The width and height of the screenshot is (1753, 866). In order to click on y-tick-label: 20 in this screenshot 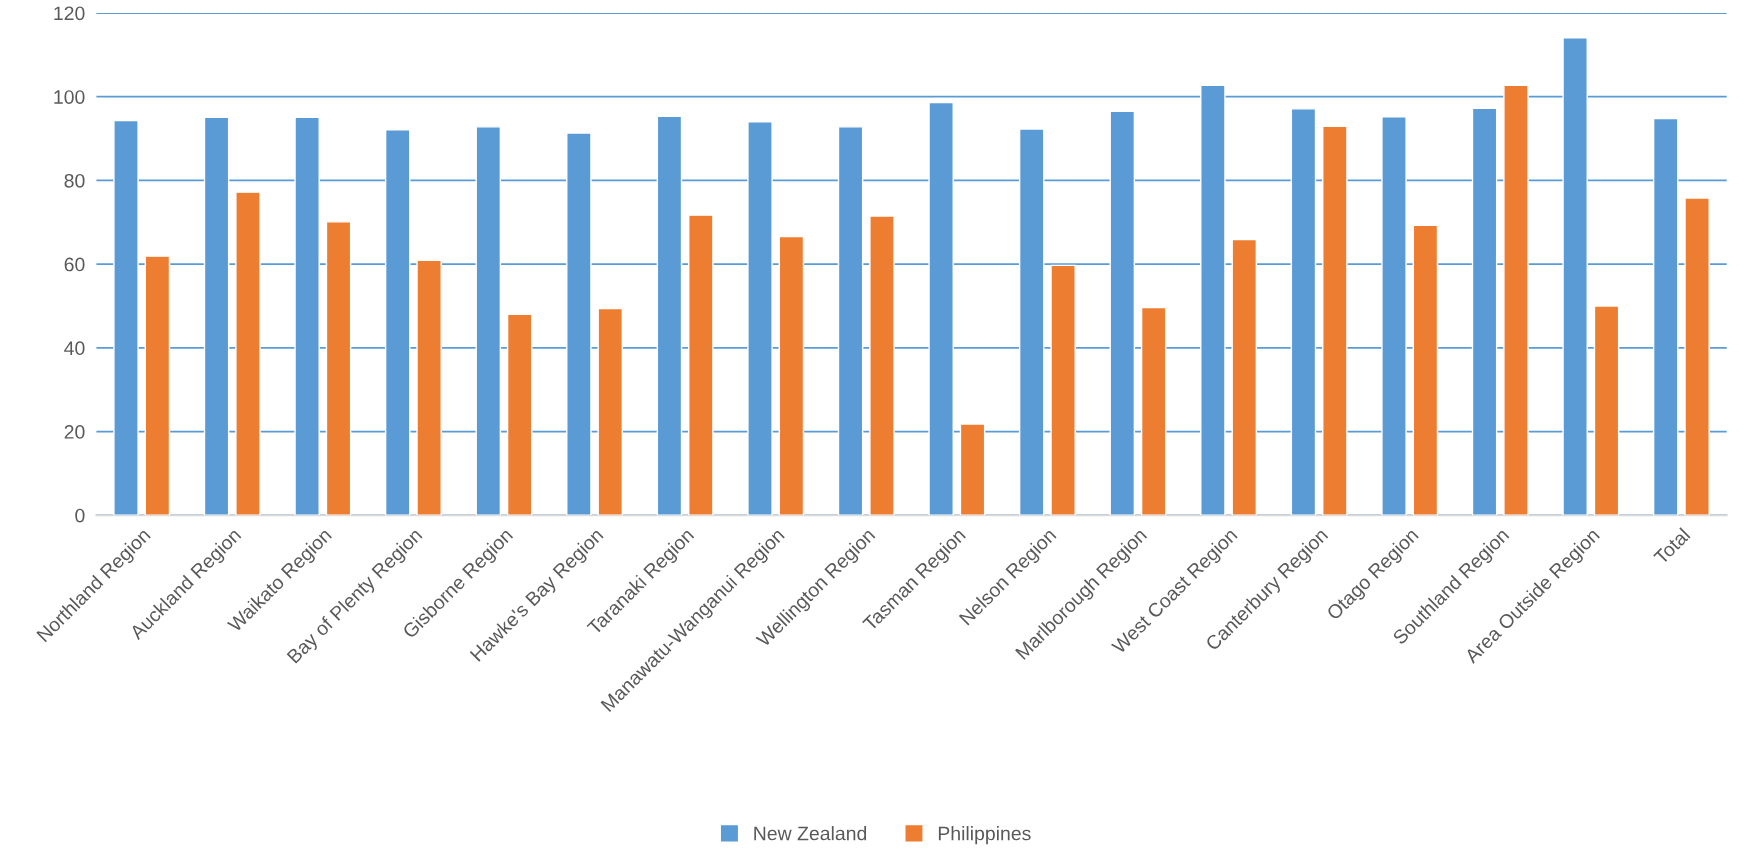, I will do `click(74, 432)`.